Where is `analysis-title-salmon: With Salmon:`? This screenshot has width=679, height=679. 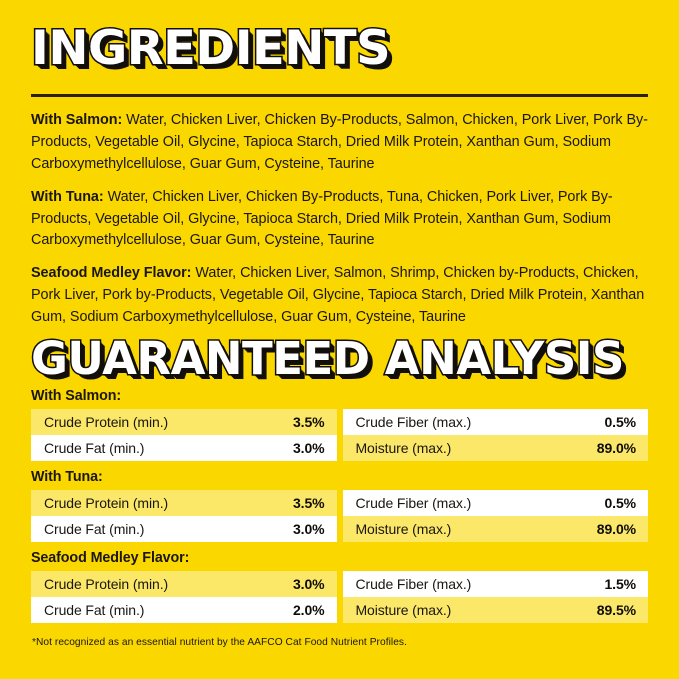 analysis-title-salmon: With Salmon: is located at coordinates (76, 396).